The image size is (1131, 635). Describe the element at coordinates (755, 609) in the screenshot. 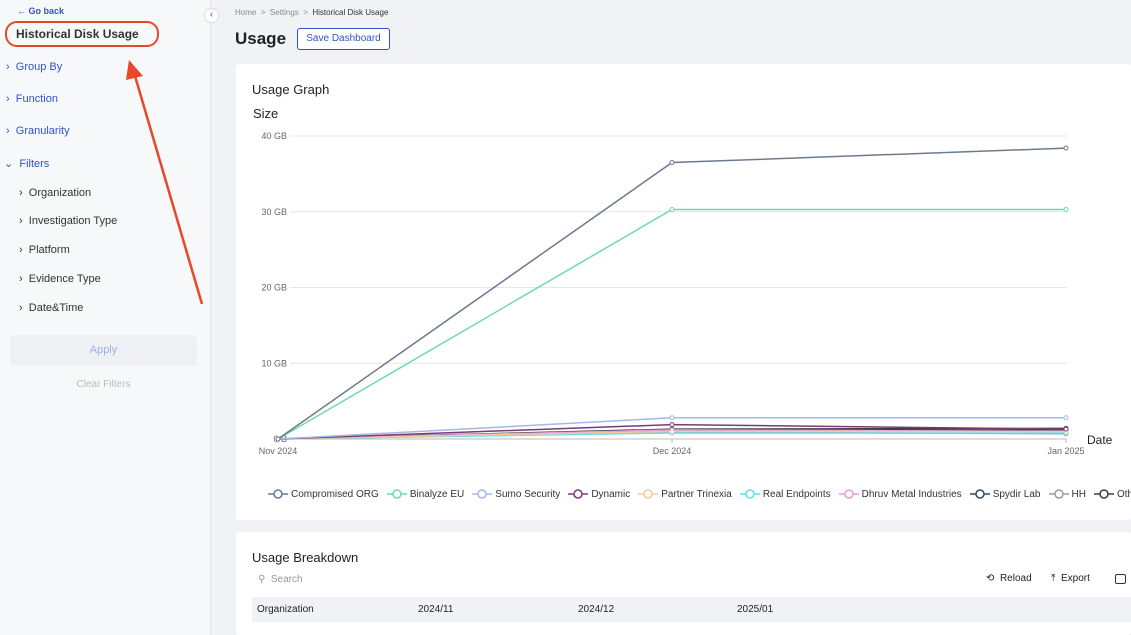

I see `column-header: 2025/01` at that location.